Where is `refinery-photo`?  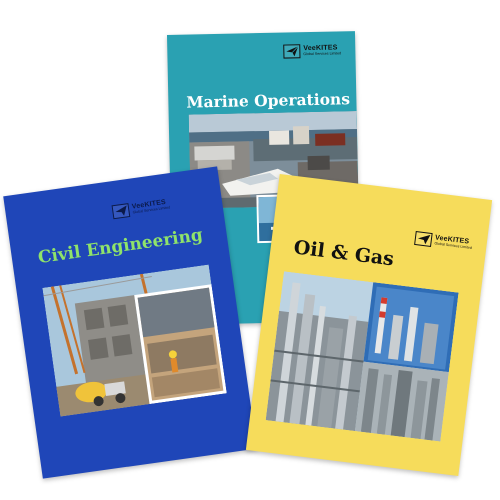 refinery-photo is located at coordinates (362, 356).